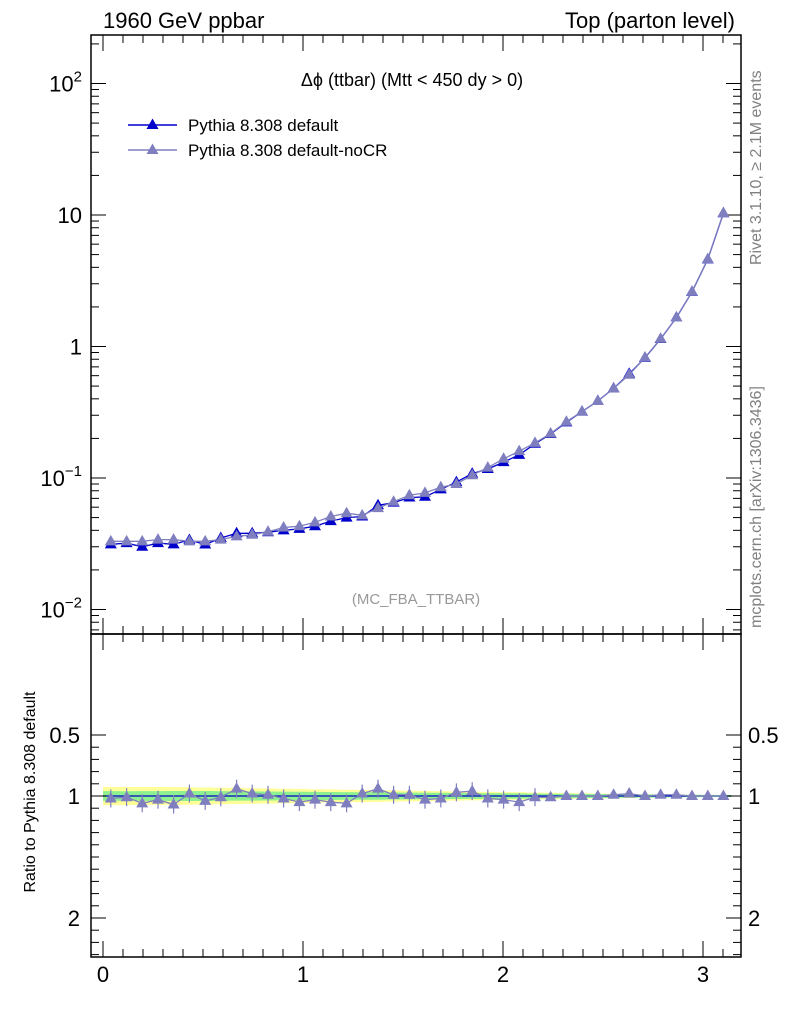 This screenshot has width=786, height=1024. What do you see at coordinates (61, 346) in the screenshot?
I see `upper-y-tick-labels: 10⁻² 10⁻¹ 1 10 10²` at bounding box center [61, 346].